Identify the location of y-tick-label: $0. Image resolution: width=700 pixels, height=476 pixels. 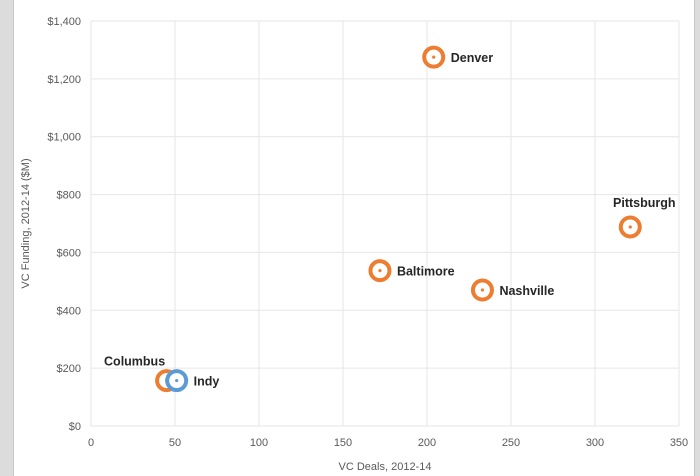
(75, 427).